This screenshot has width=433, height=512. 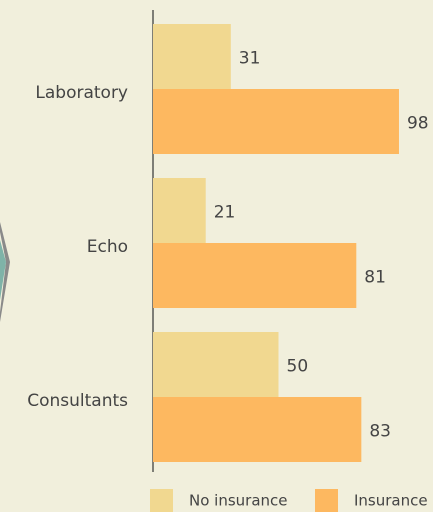 I want to click on data-label: 98, so click(x=418, y=124).